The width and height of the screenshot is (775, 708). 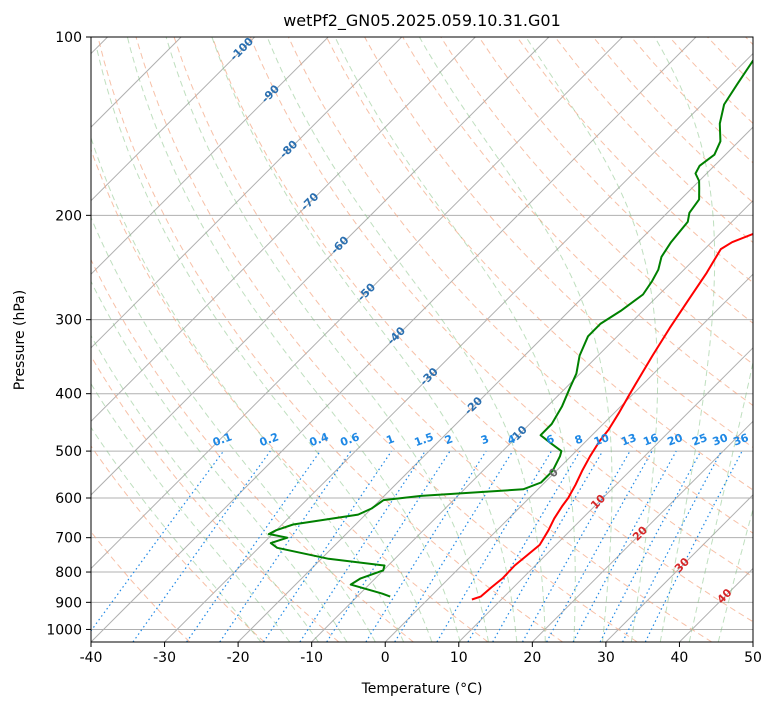 What do you see at coordinates (91, 658) in the screenshot?
I see `x-tick-label: -40` at bounding box center [91, 658].